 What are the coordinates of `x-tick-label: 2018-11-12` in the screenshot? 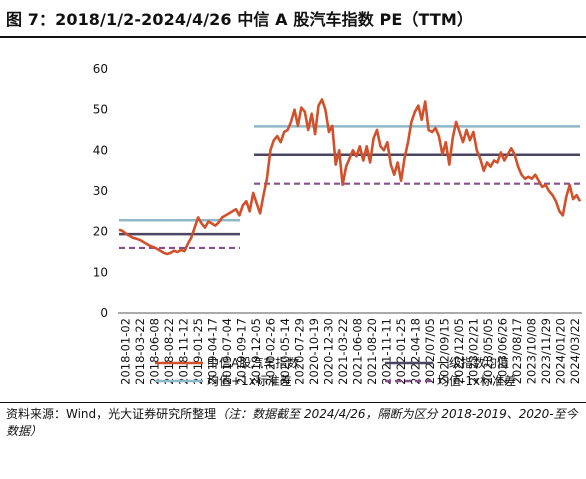 It's located at (183, 351).